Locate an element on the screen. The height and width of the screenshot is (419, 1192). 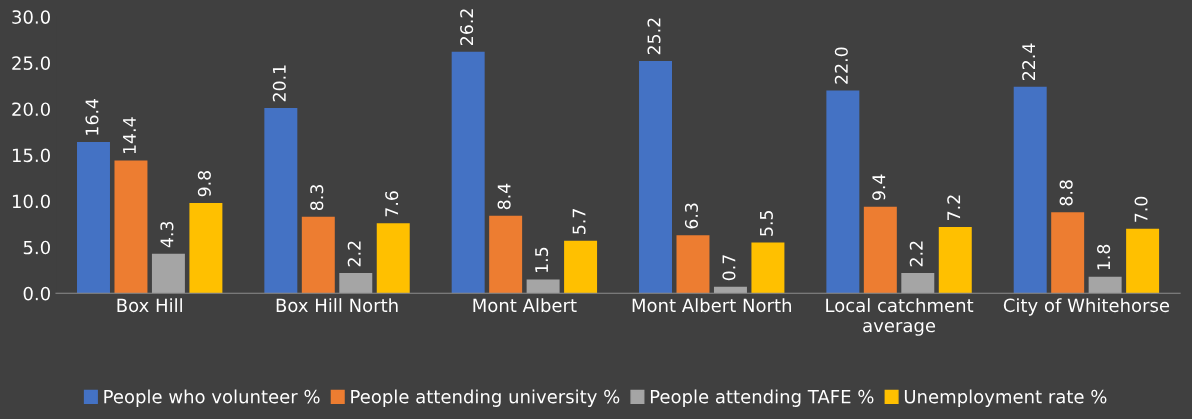
y-tick-label: 20.0 is located at coordinates (31, 109).